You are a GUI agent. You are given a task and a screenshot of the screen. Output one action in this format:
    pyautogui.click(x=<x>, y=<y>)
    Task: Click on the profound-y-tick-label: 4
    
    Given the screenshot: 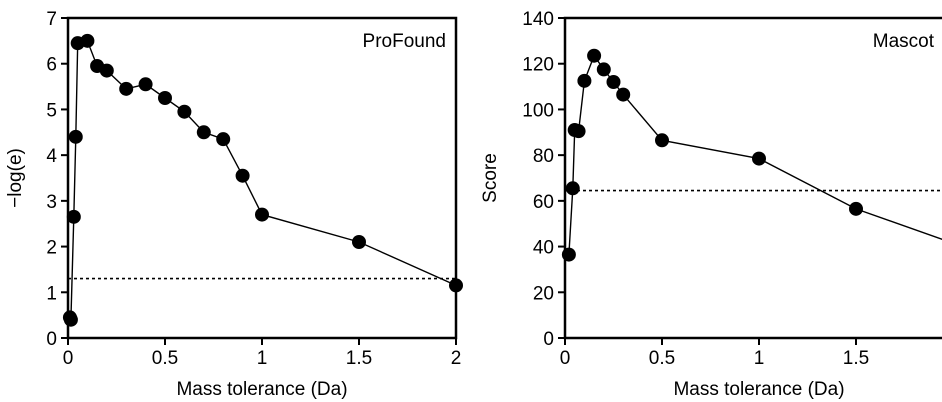 What is the action you would take?
    pyautogui.click(x=51, y=156)
    